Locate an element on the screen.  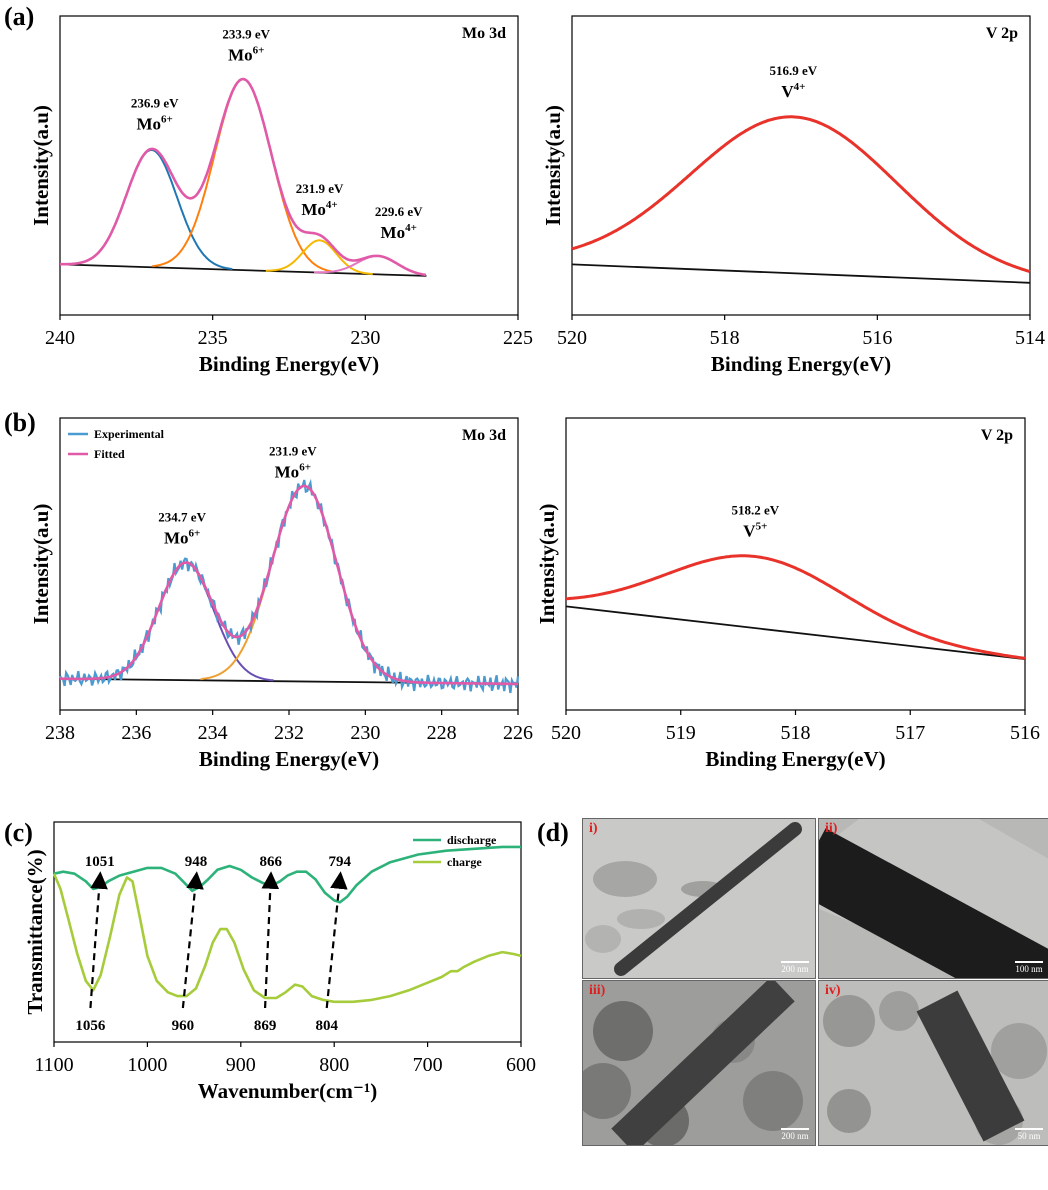
a_v-x-axis-label: Binding Energy(eV) is located at coordinates (801, 364).